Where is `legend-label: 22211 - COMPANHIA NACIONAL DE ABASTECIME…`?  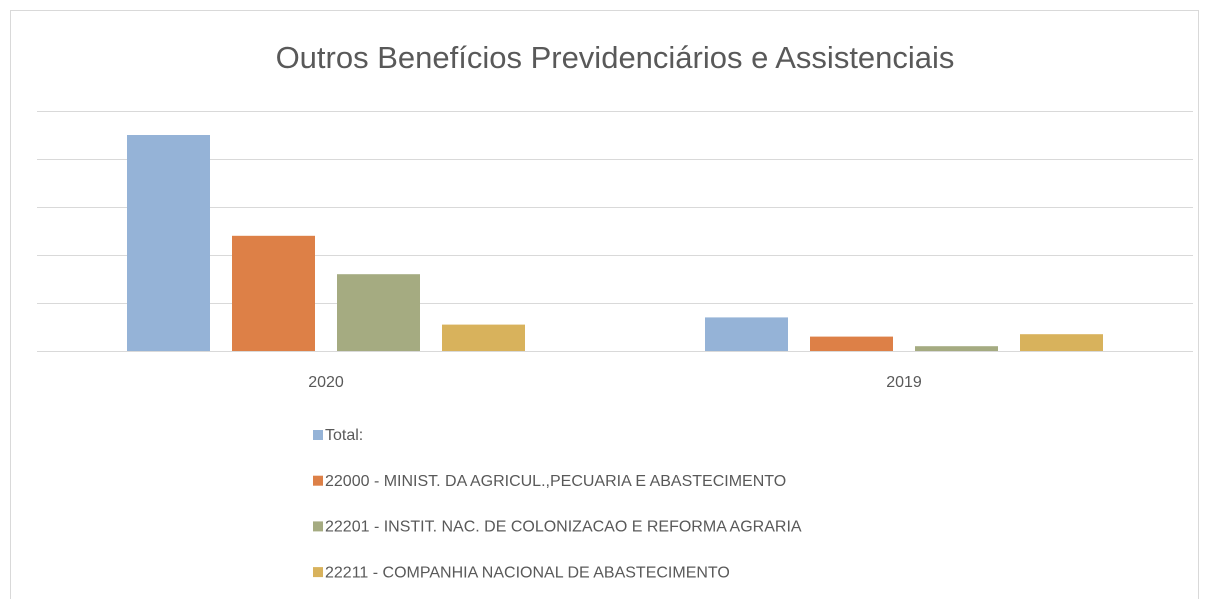 legend-label: 22211 - COMPANHIA NACIONAL DE ABASTECIME… is located at coordinates (527, 572).